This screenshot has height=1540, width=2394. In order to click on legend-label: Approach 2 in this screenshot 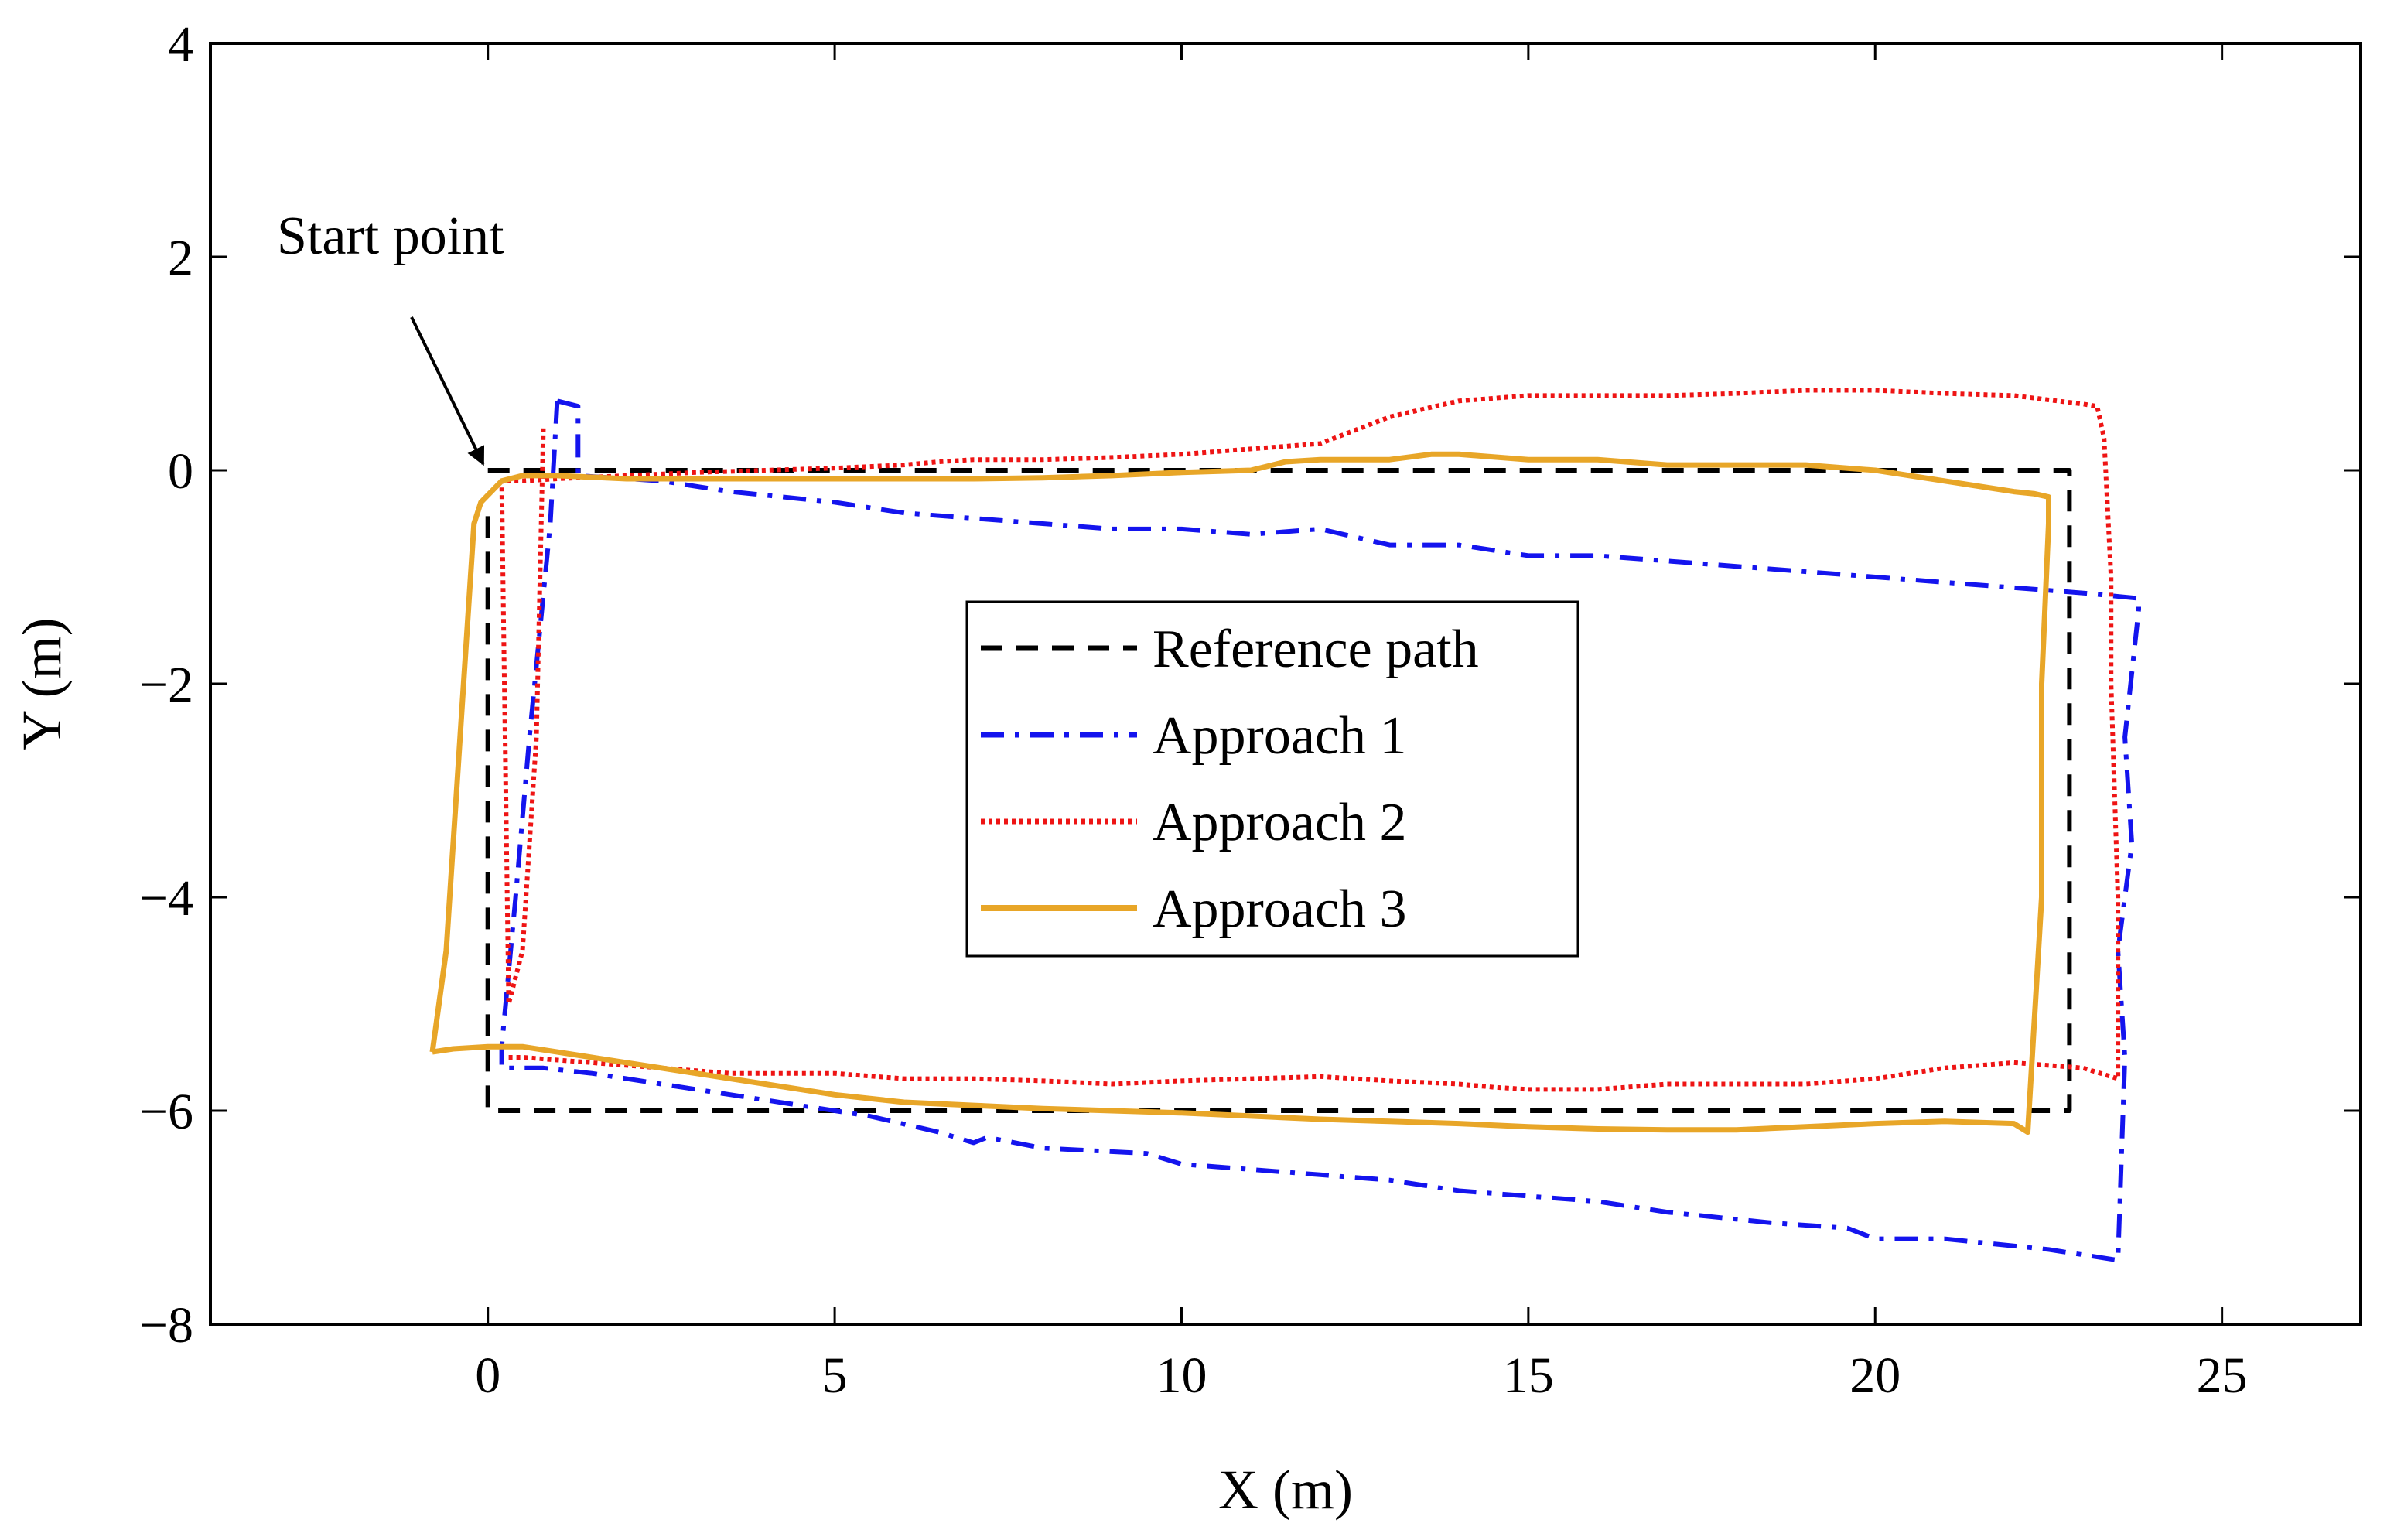, I will do `click(1280, 822)`.